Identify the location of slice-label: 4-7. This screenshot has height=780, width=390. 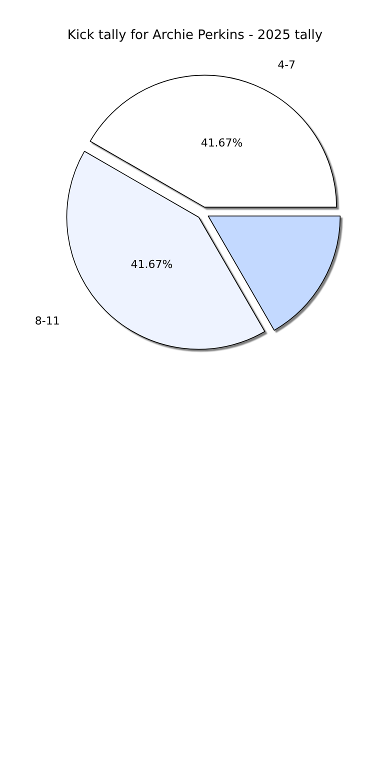
(287, 65).